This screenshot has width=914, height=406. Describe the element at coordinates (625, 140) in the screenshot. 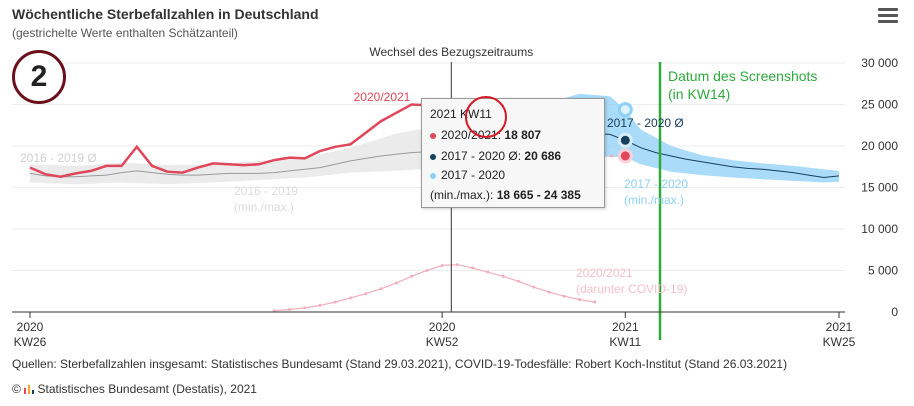

I see `marker-mean` at that location.